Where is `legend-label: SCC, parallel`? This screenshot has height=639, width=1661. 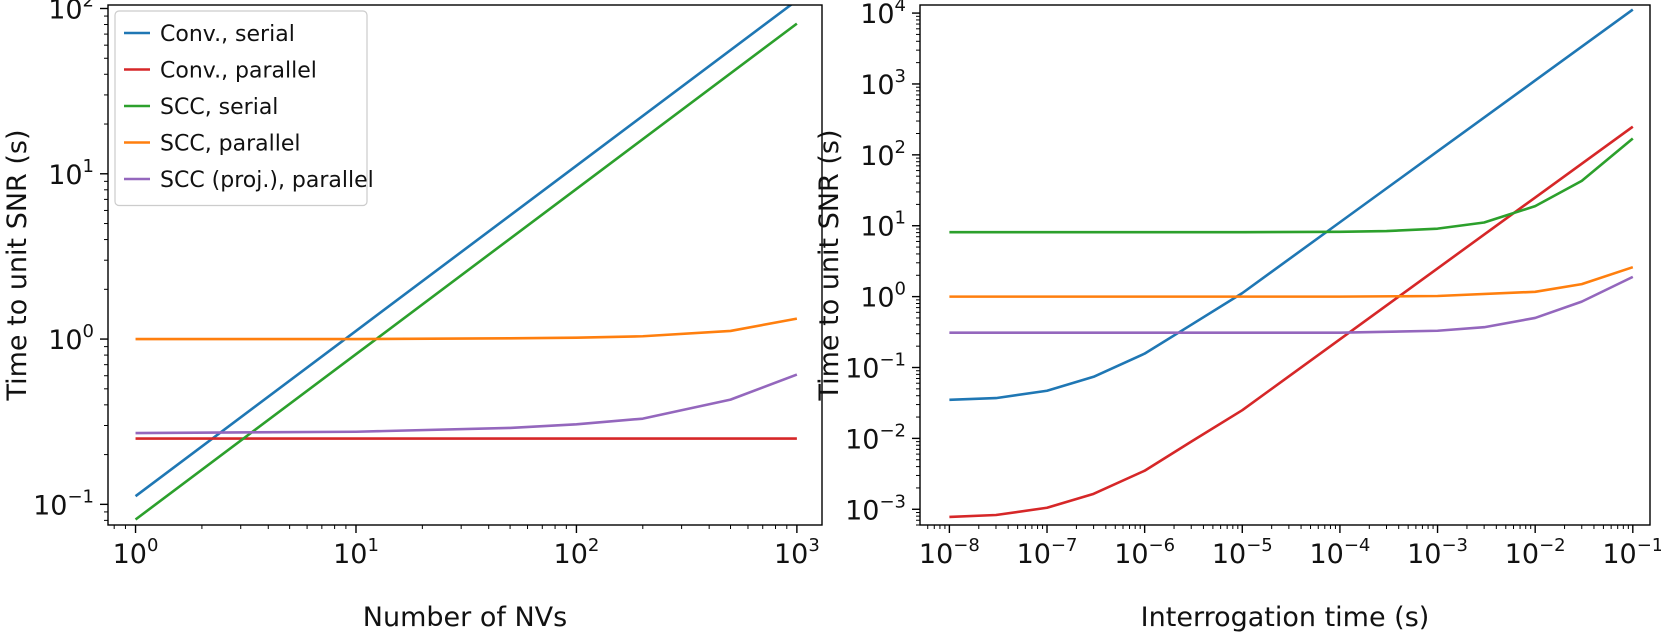
legend-label: SCC, parallel is located at coordinates (230, 144).